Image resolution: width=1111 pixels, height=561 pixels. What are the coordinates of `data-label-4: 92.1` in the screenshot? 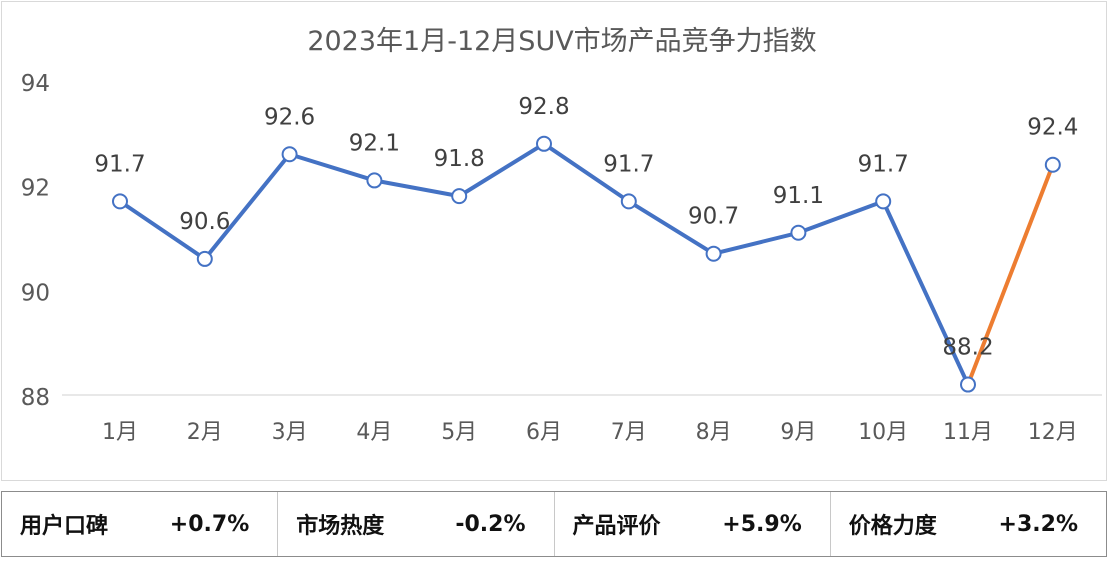 It's located at (374, 143).